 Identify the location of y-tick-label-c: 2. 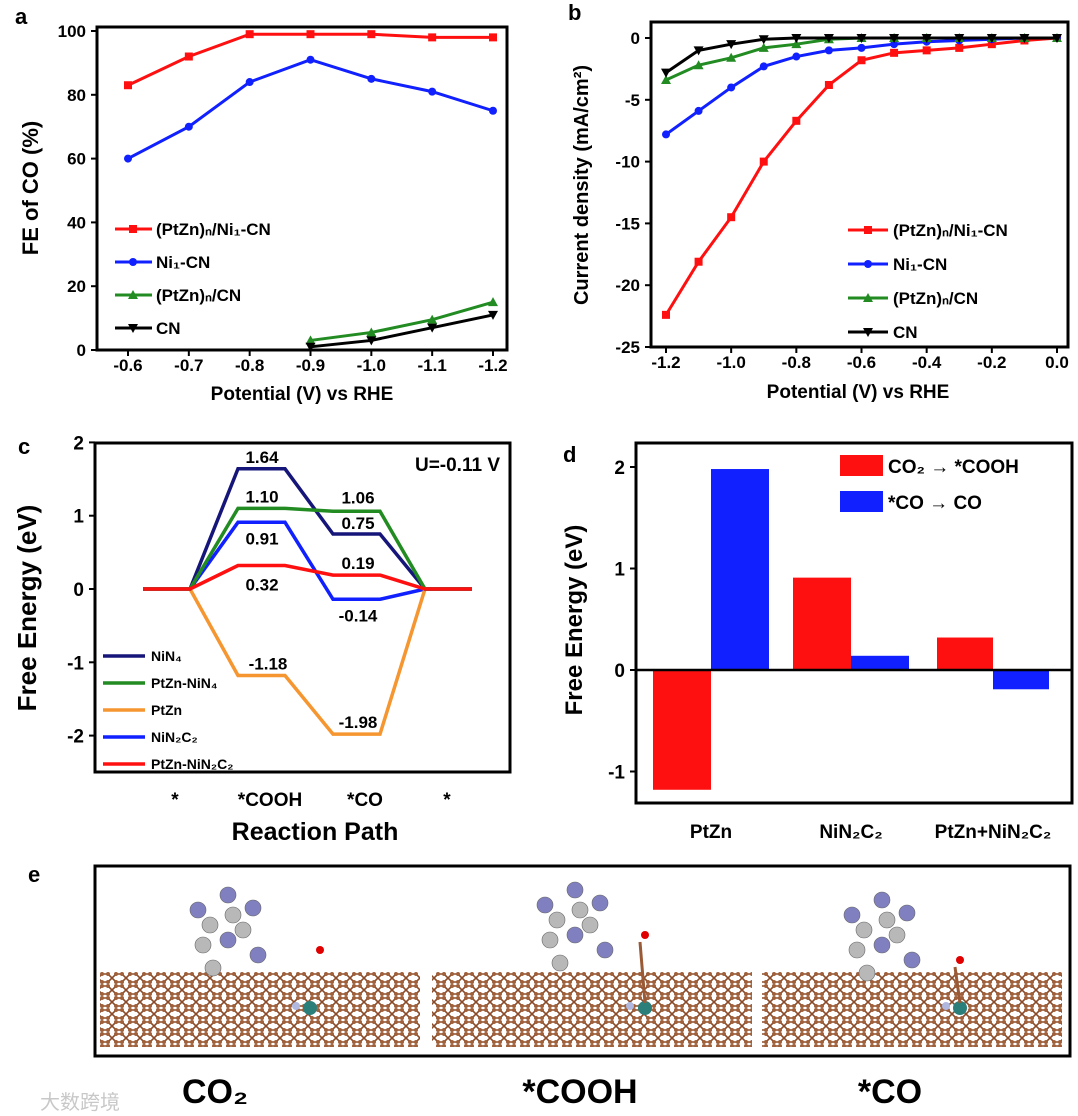
(78, 443).